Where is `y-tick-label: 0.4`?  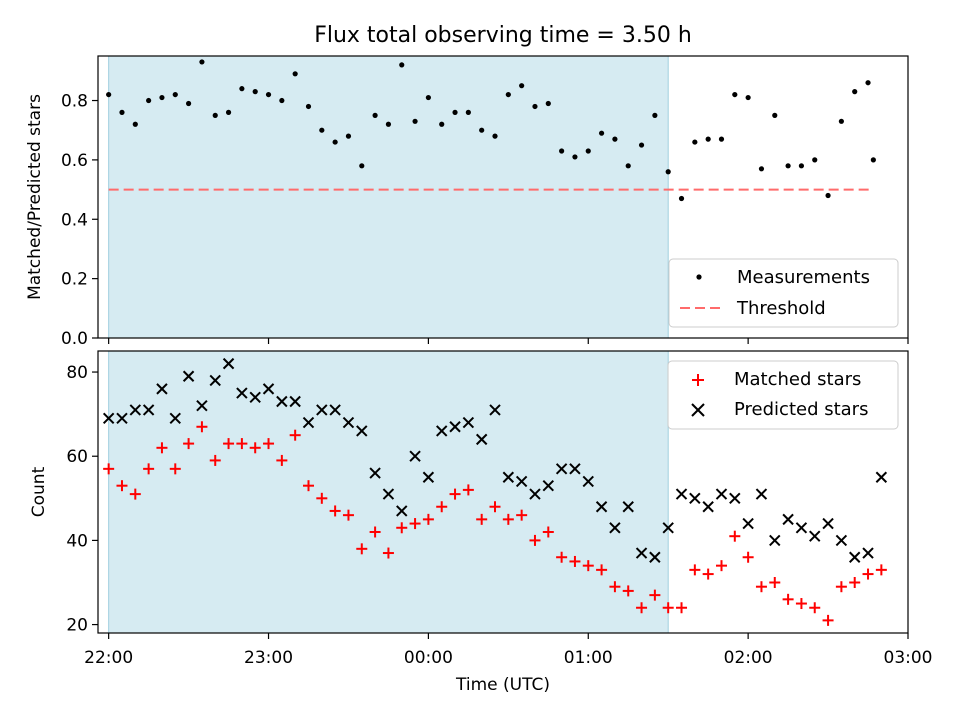 y-tick-label: 0.4 is located at coordinates (74, 220).